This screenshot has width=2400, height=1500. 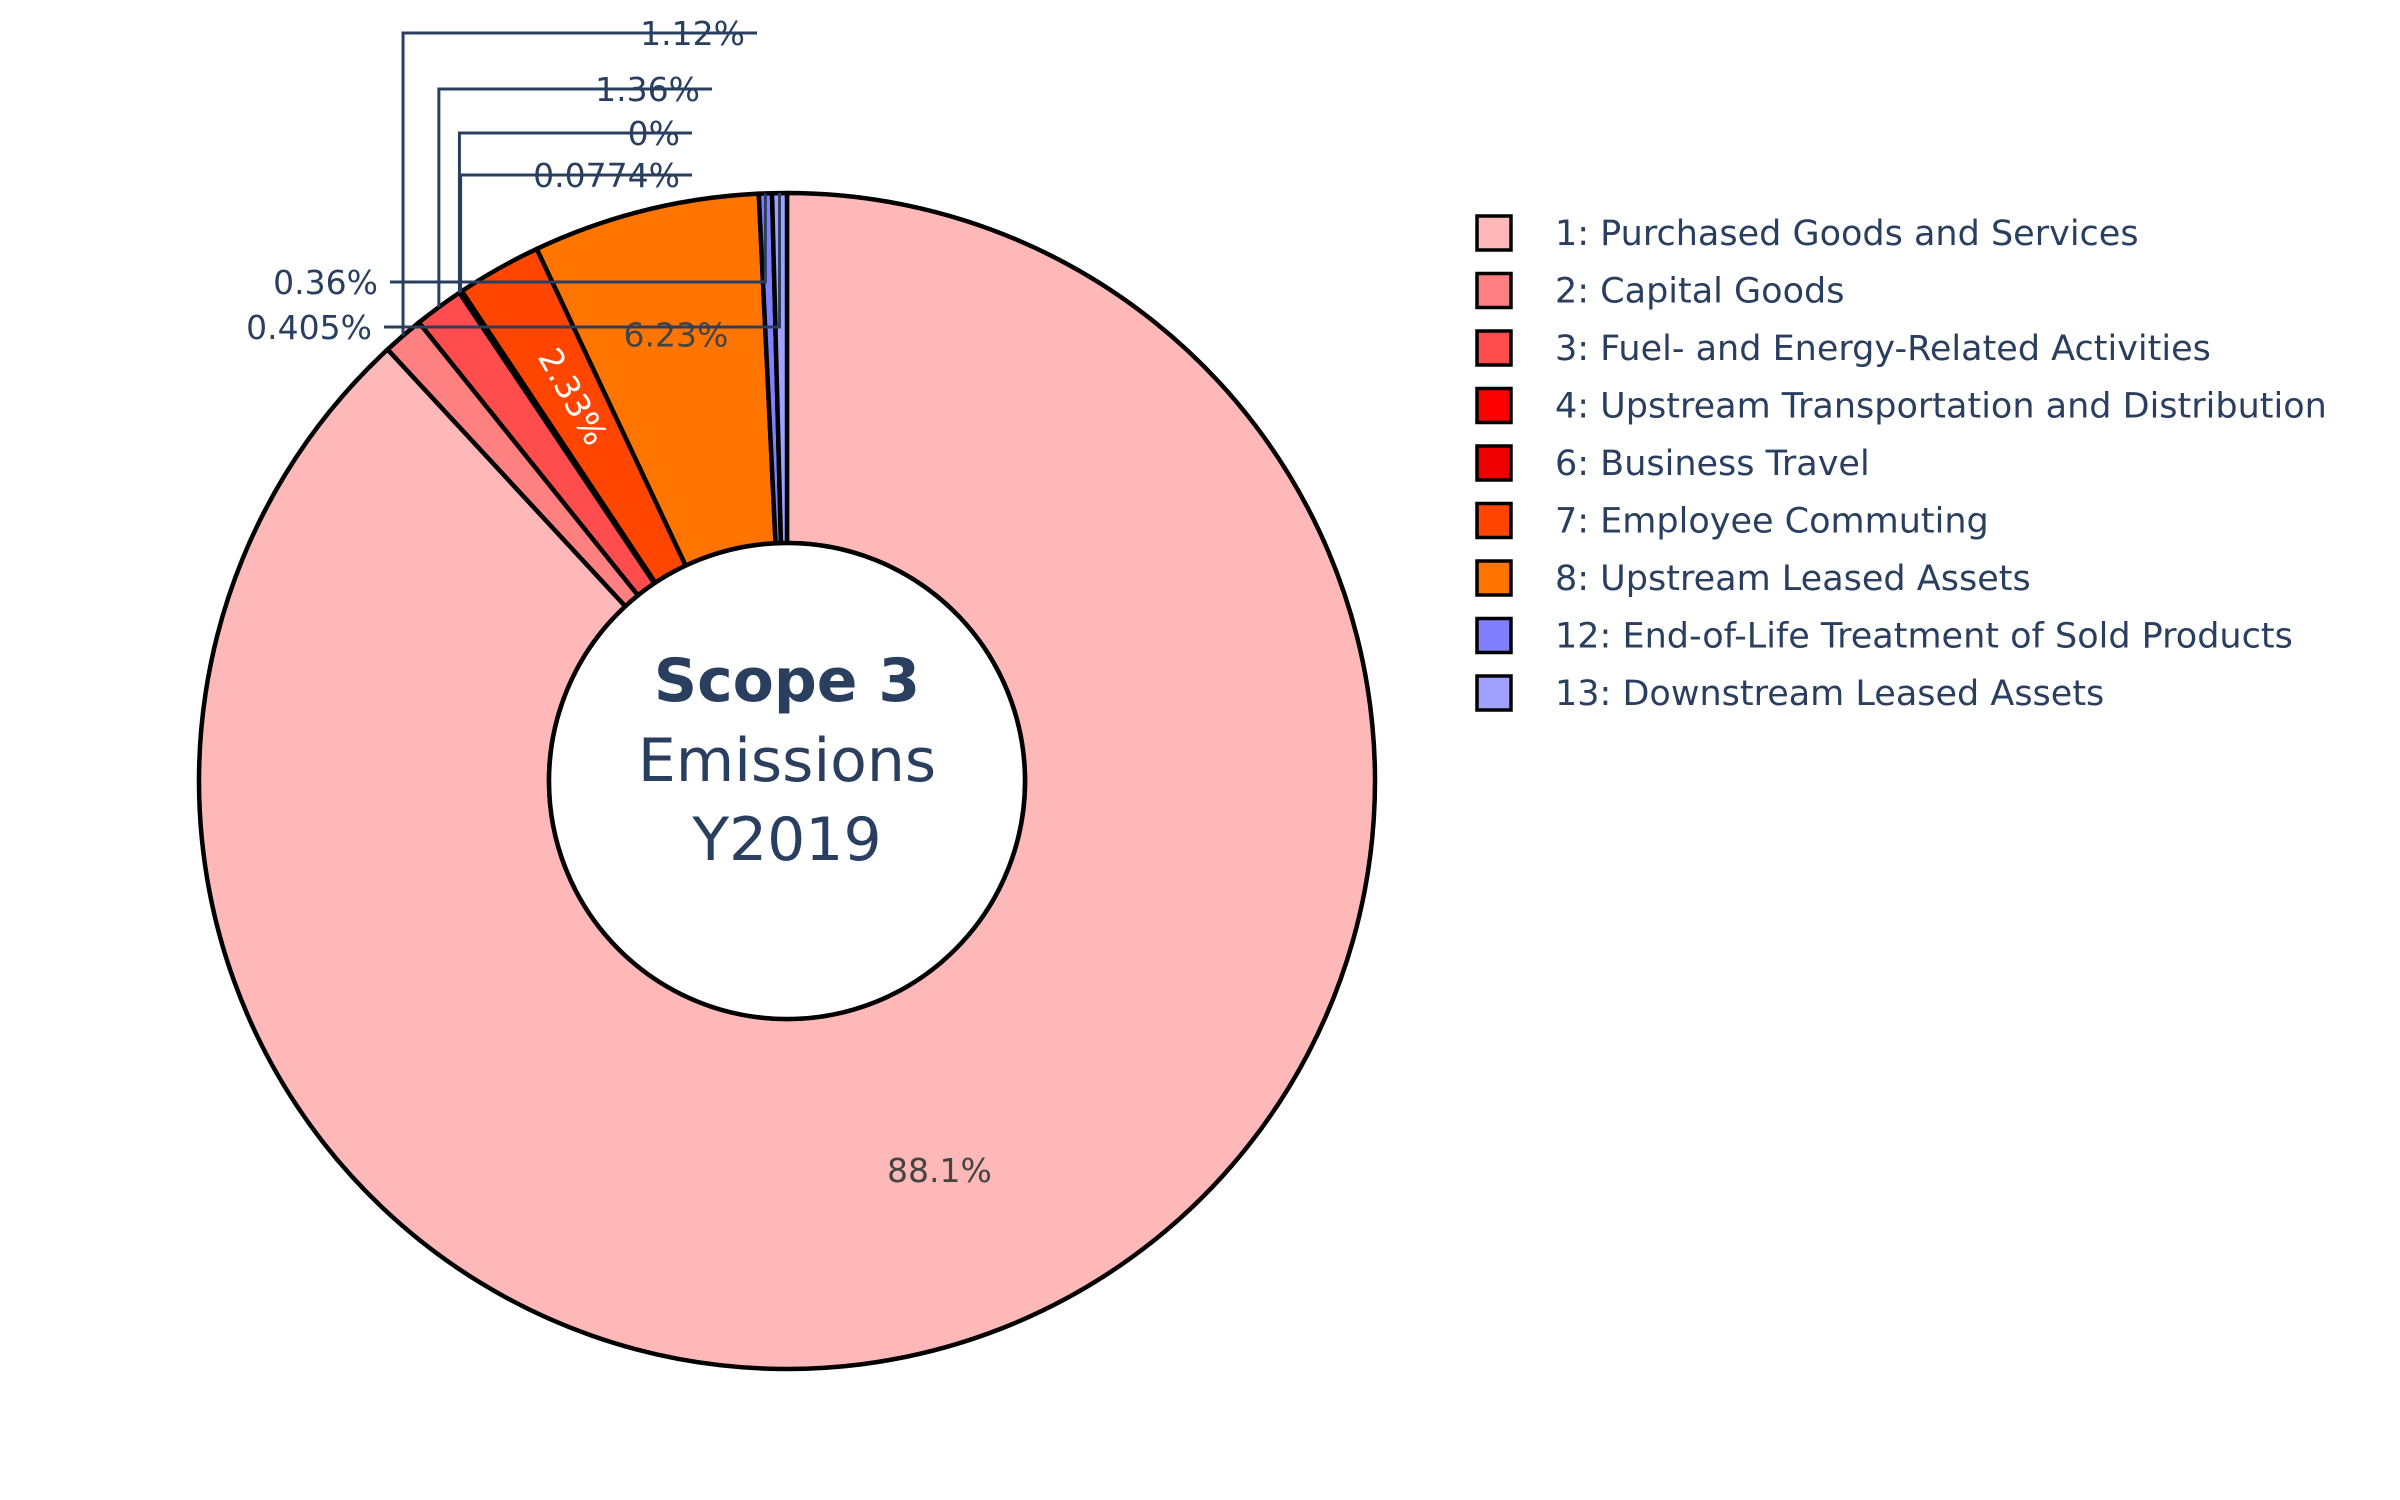 What do you see at coordinates (787, 681) in the screenshot?
I see `center-title-line1: Scope 3` at bounding box center [787, 681].